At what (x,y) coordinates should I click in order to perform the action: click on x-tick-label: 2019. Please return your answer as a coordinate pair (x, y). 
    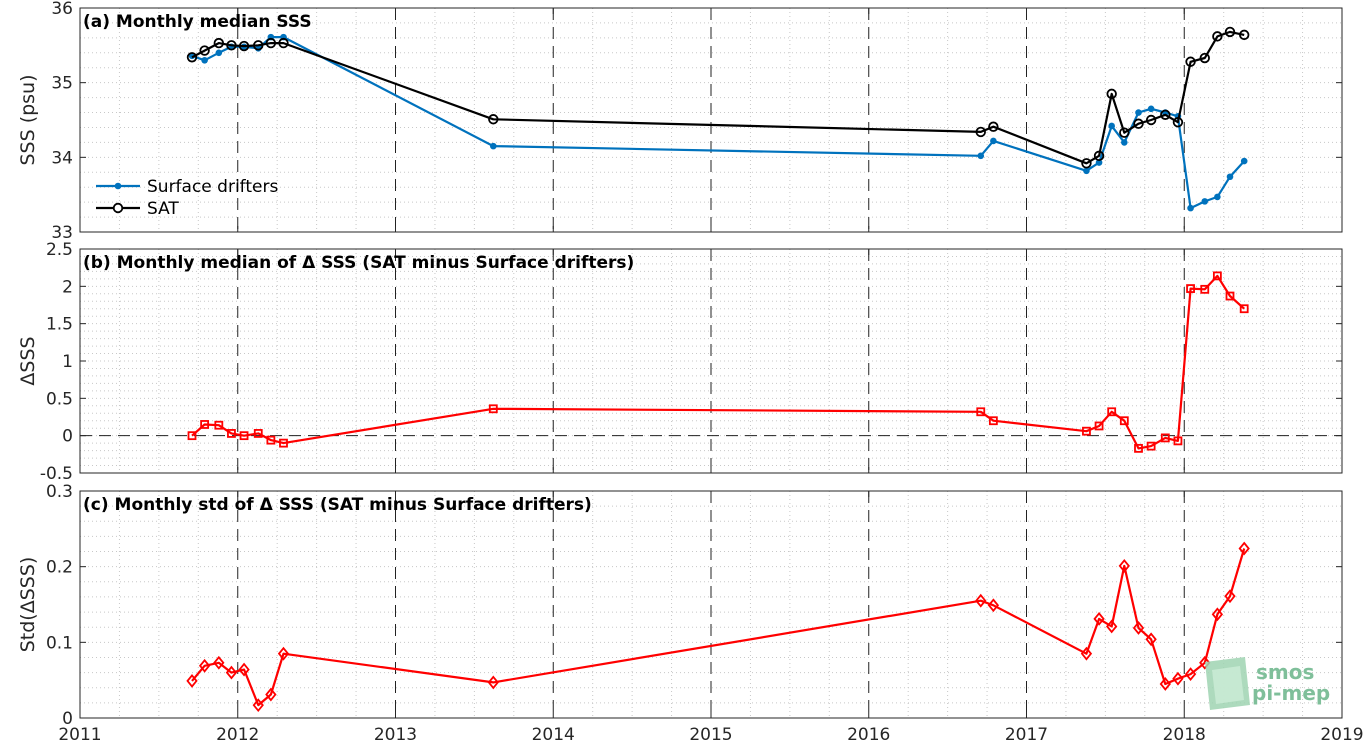
    Looking at the image, I should click on (1341, 735).